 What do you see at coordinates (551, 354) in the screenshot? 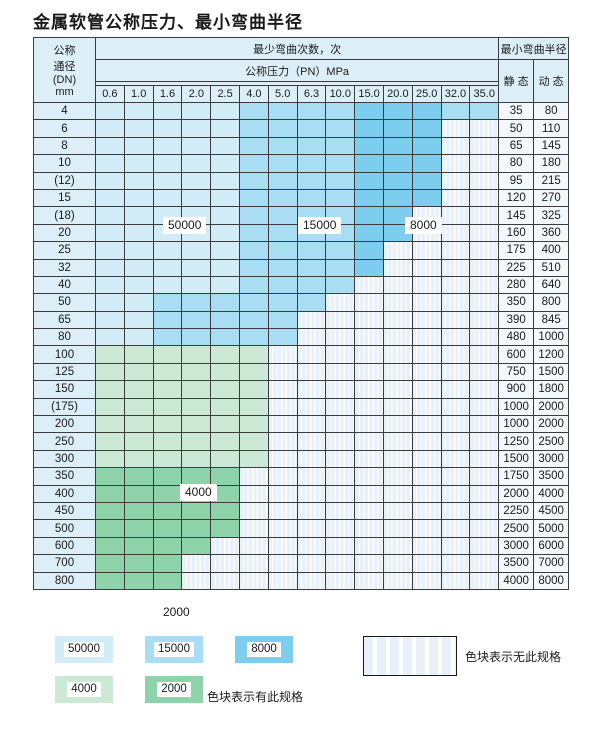
I see `dynamic-radius-cell: 1200` at bounding box center [551, 354].